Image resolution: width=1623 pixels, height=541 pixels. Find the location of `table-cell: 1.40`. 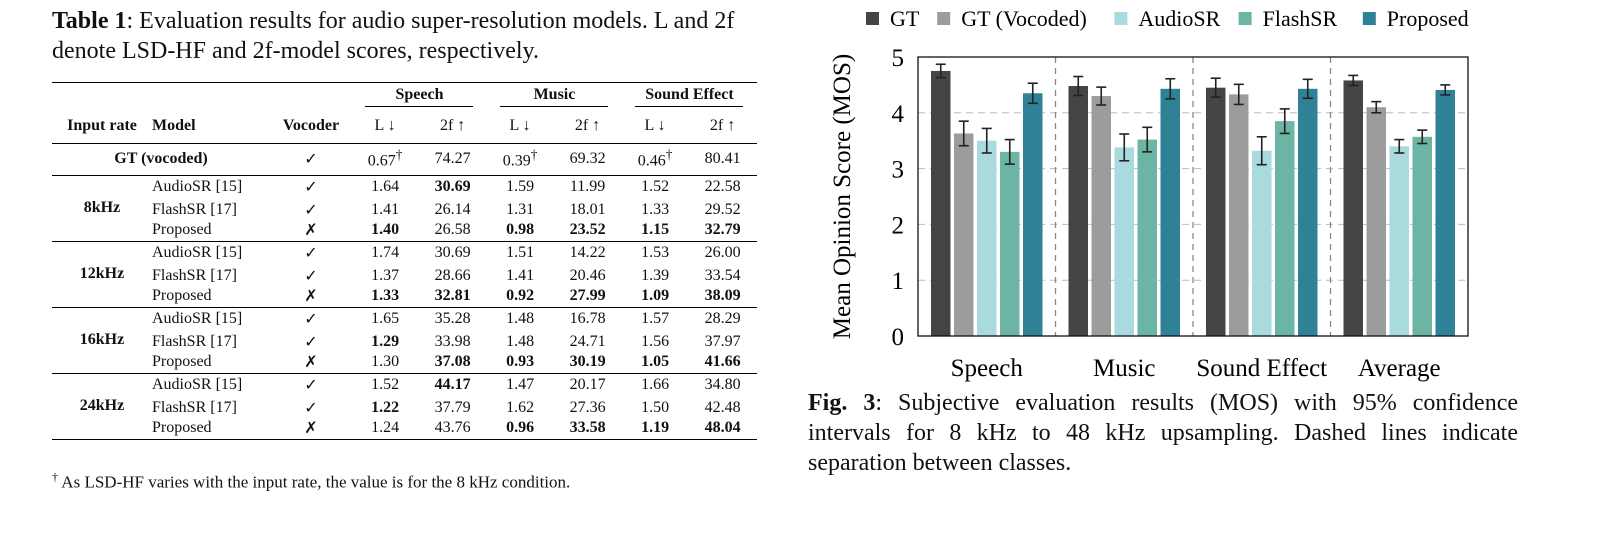

table-cell: 1.40 is located at coordinates (385, 230).